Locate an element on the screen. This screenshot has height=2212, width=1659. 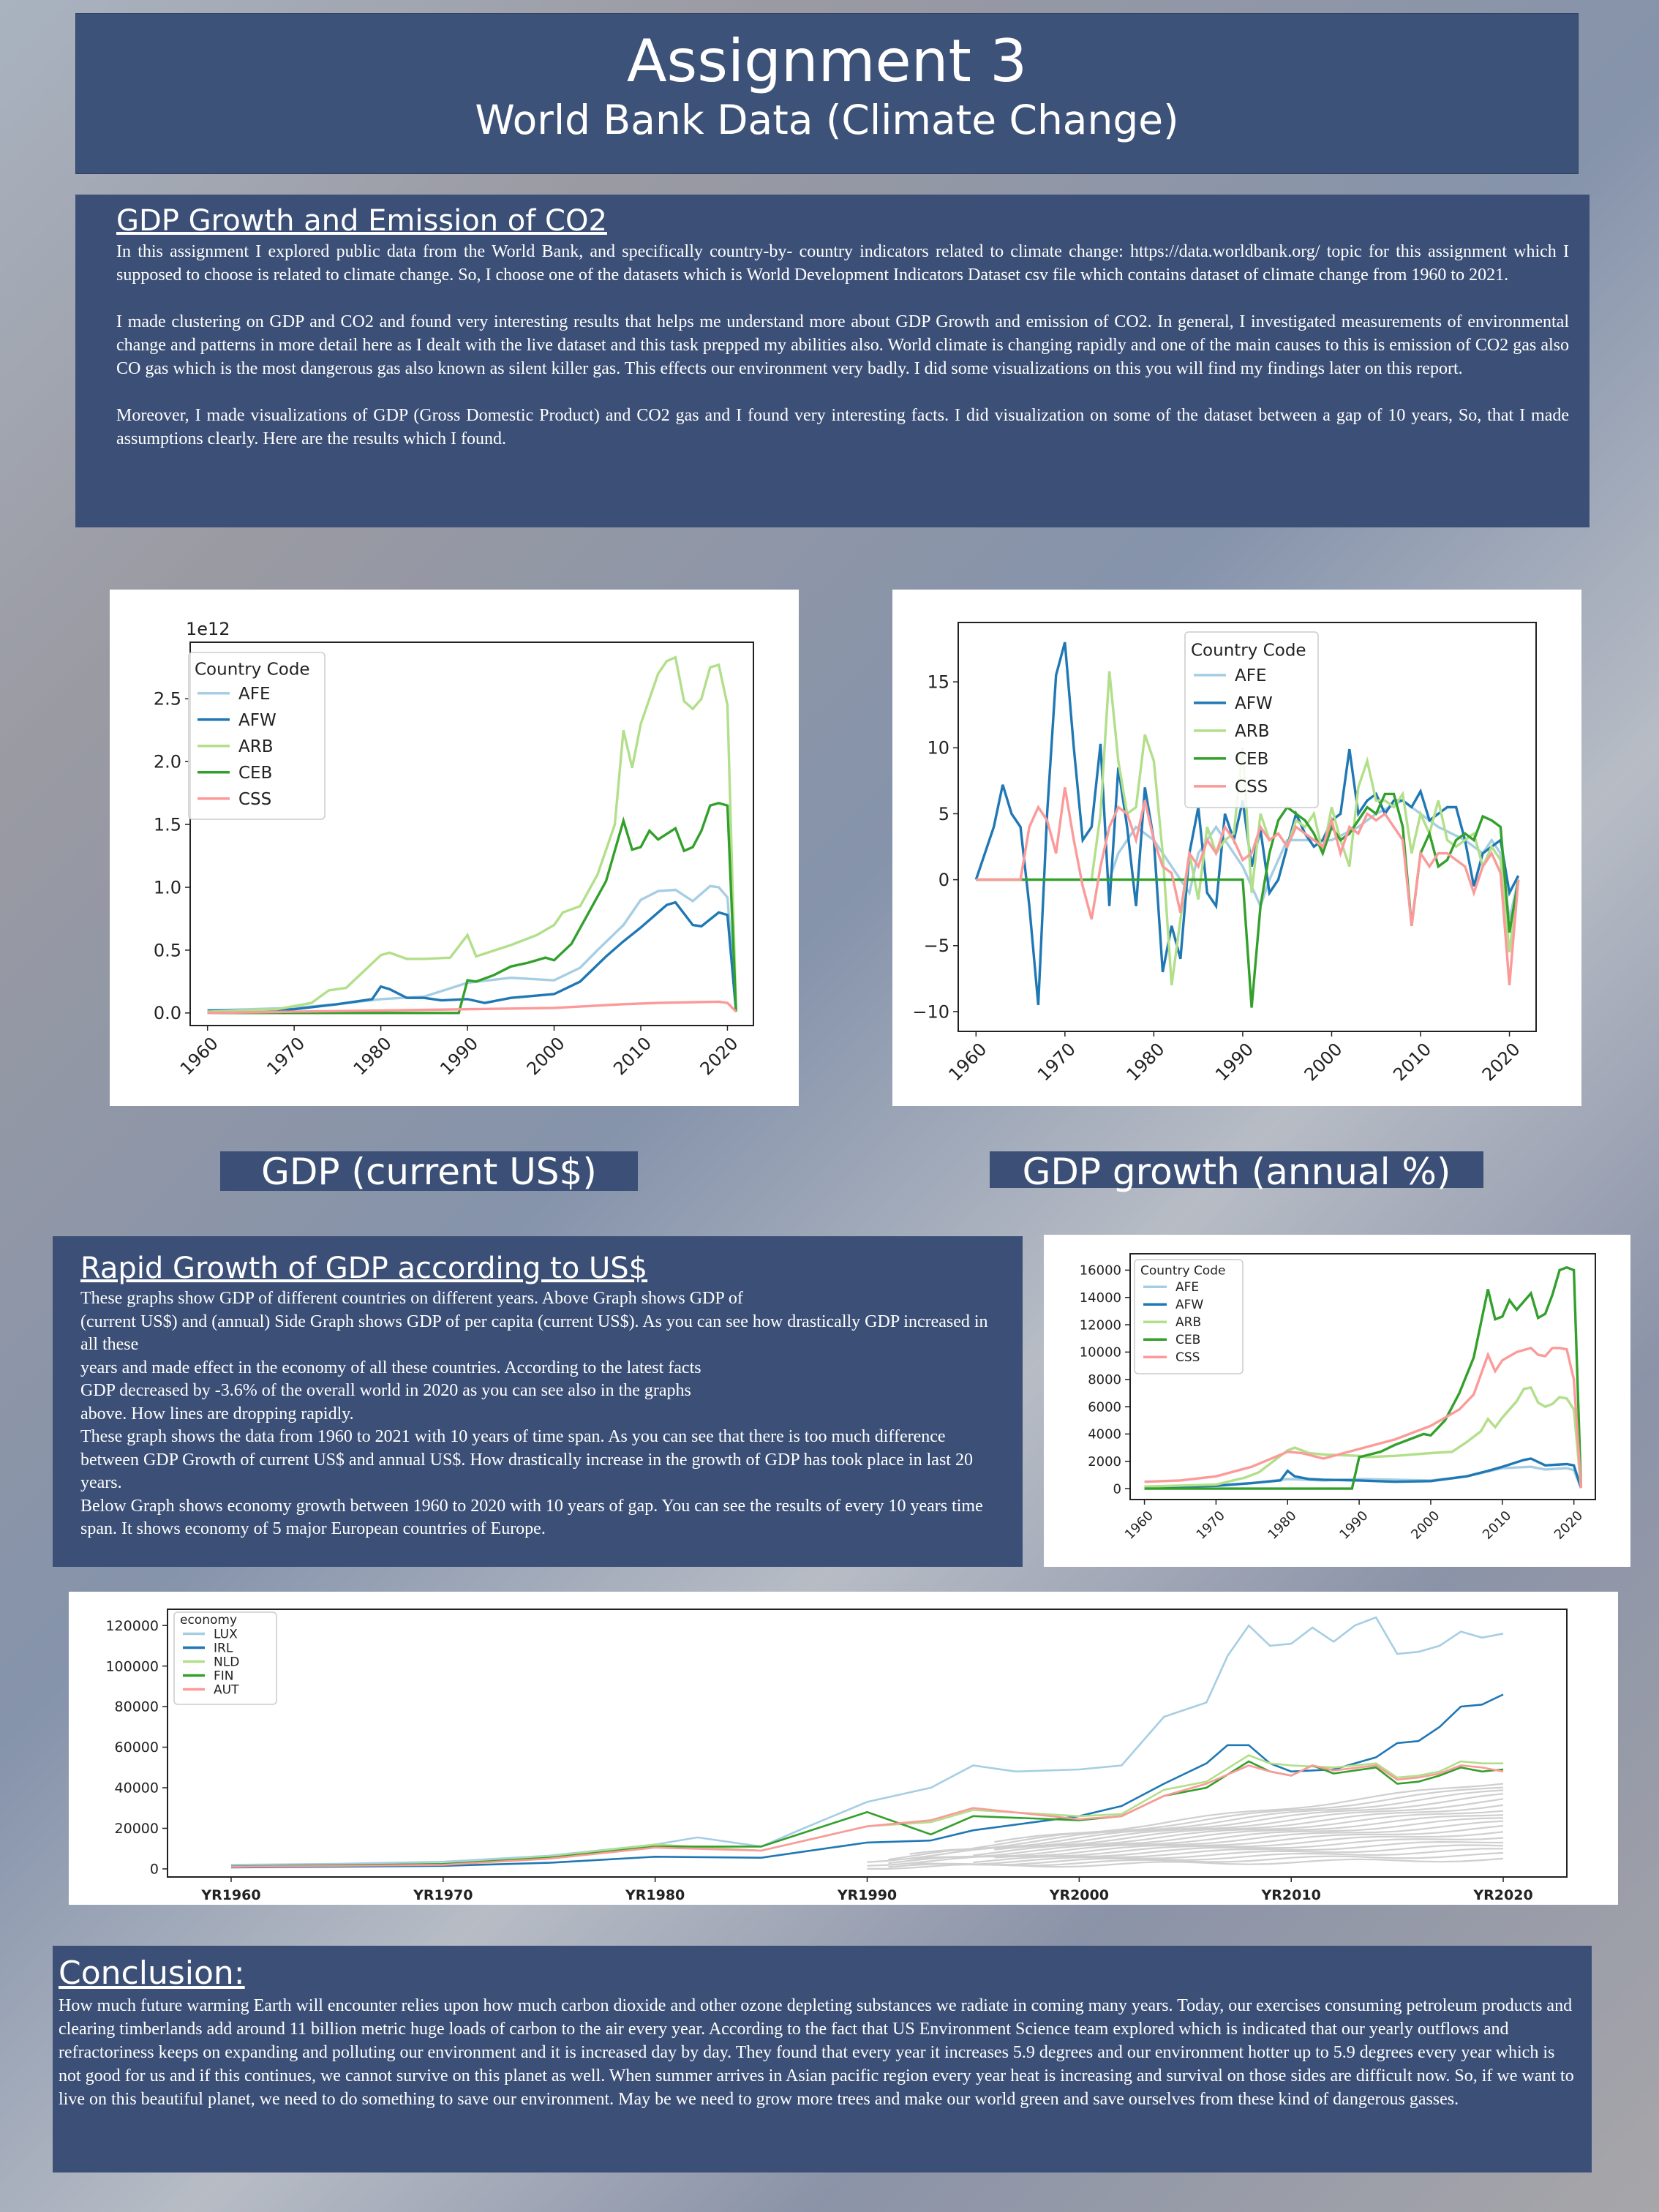
legend-label-aut: AUT is located at coordinates (226, 1690).